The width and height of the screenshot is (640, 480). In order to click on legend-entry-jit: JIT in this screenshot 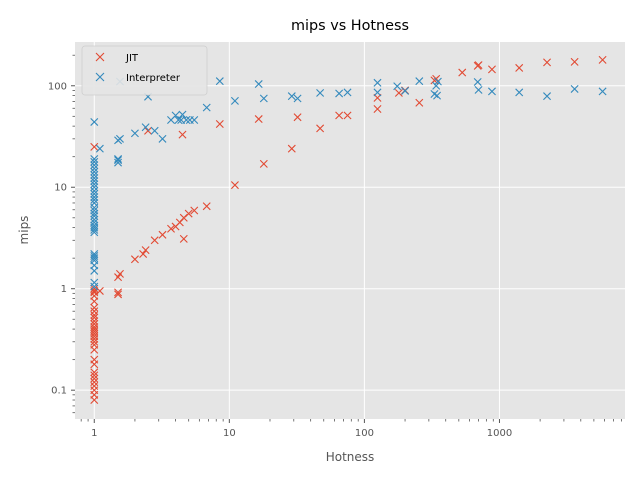, I will do `click(117, 58)`.